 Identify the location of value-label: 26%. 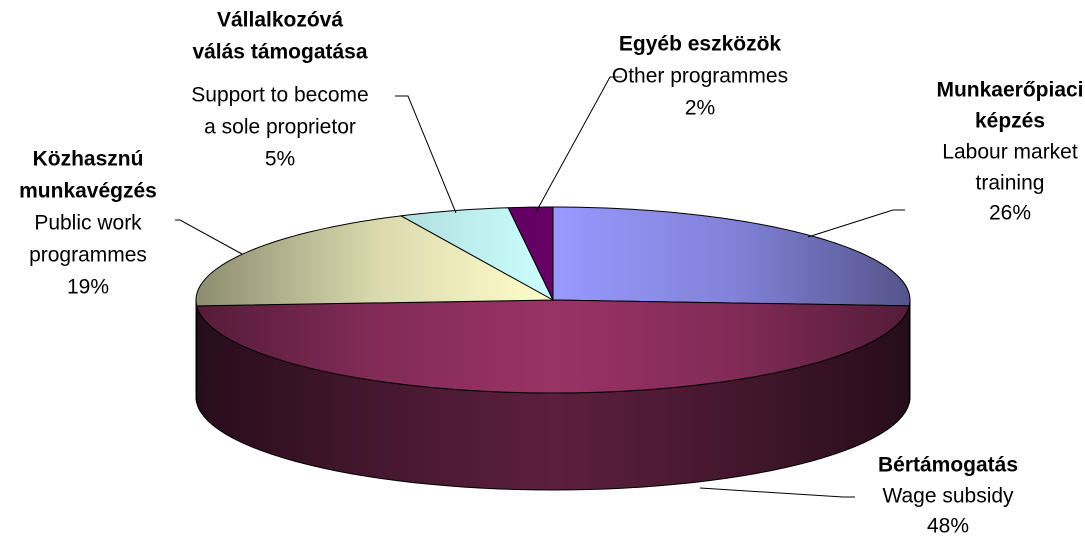
(1010, 213).